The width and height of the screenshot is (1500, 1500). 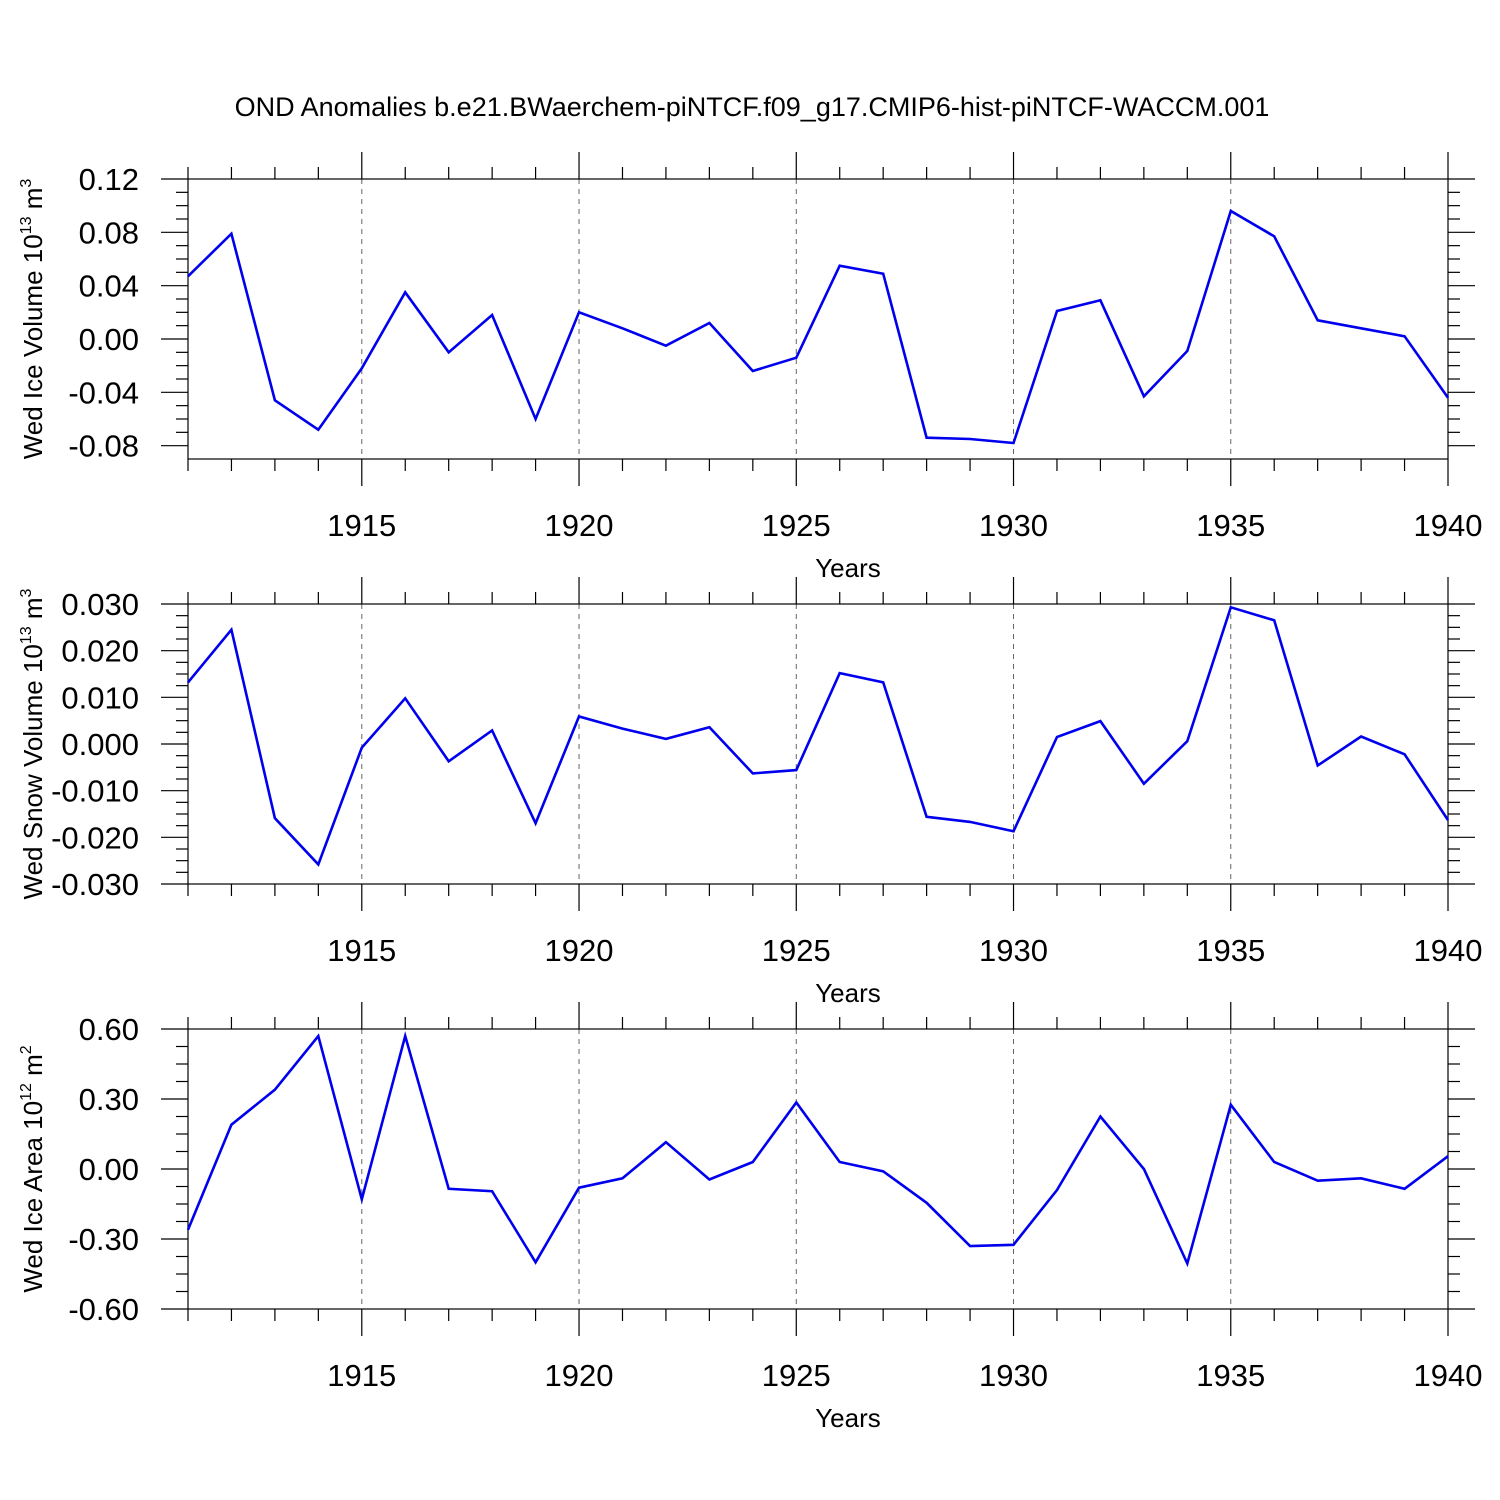 I want to click on y-label-unit-exponent: 2, so click(x=26, y=1049).